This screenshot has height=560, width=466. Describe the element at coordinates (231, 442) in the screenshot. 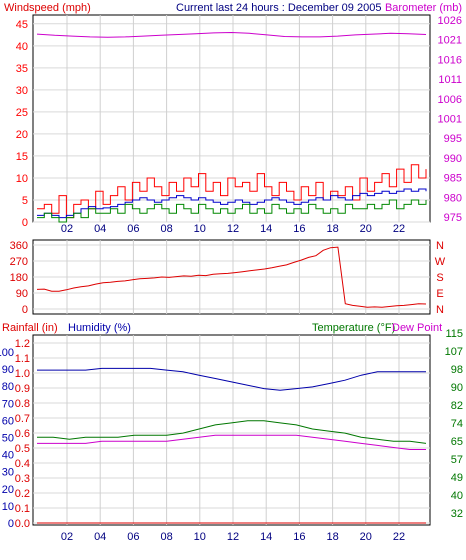

I see `dew-point-line` at that location.